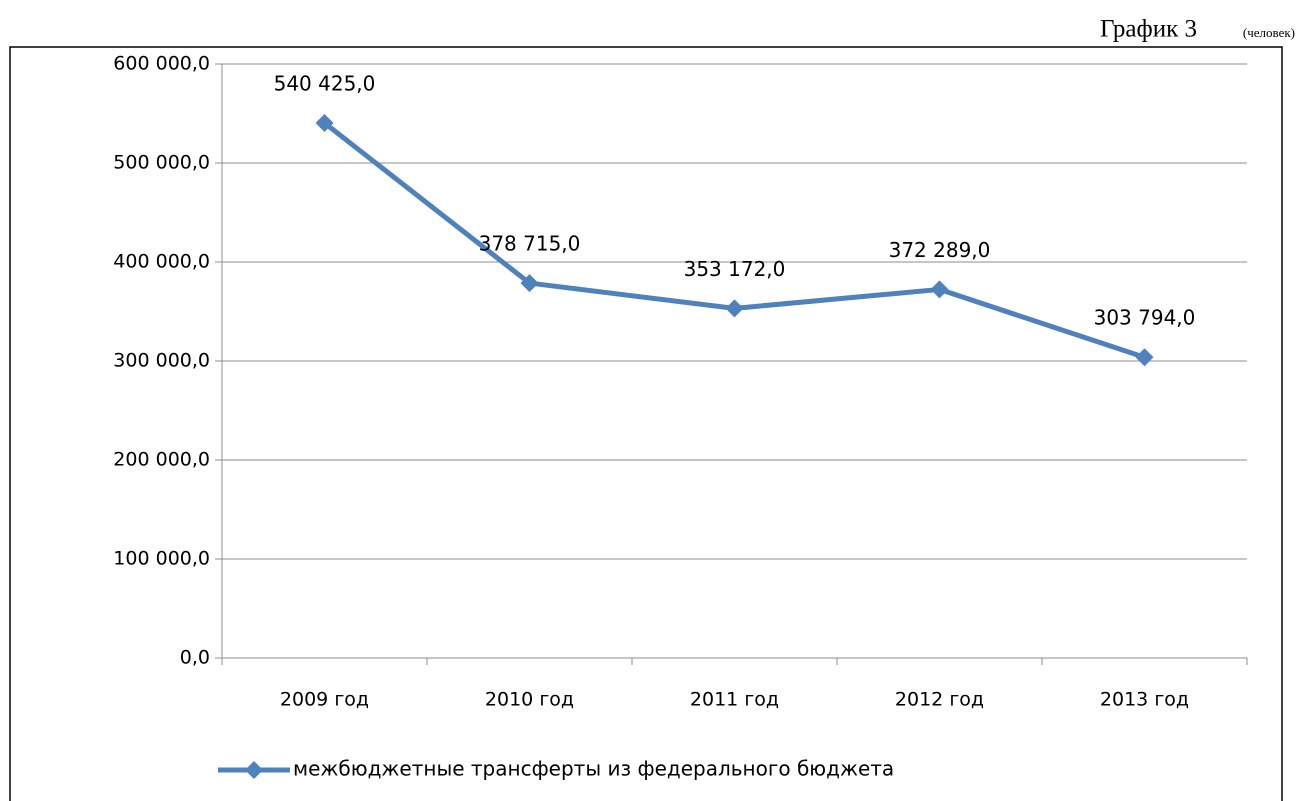 This screenshot has width=1300, height=801. What do you see at coordinates (161, 460) in the screenshot?
I see `y-tick-label: 200 000,0` at bounding box center [161, 460].